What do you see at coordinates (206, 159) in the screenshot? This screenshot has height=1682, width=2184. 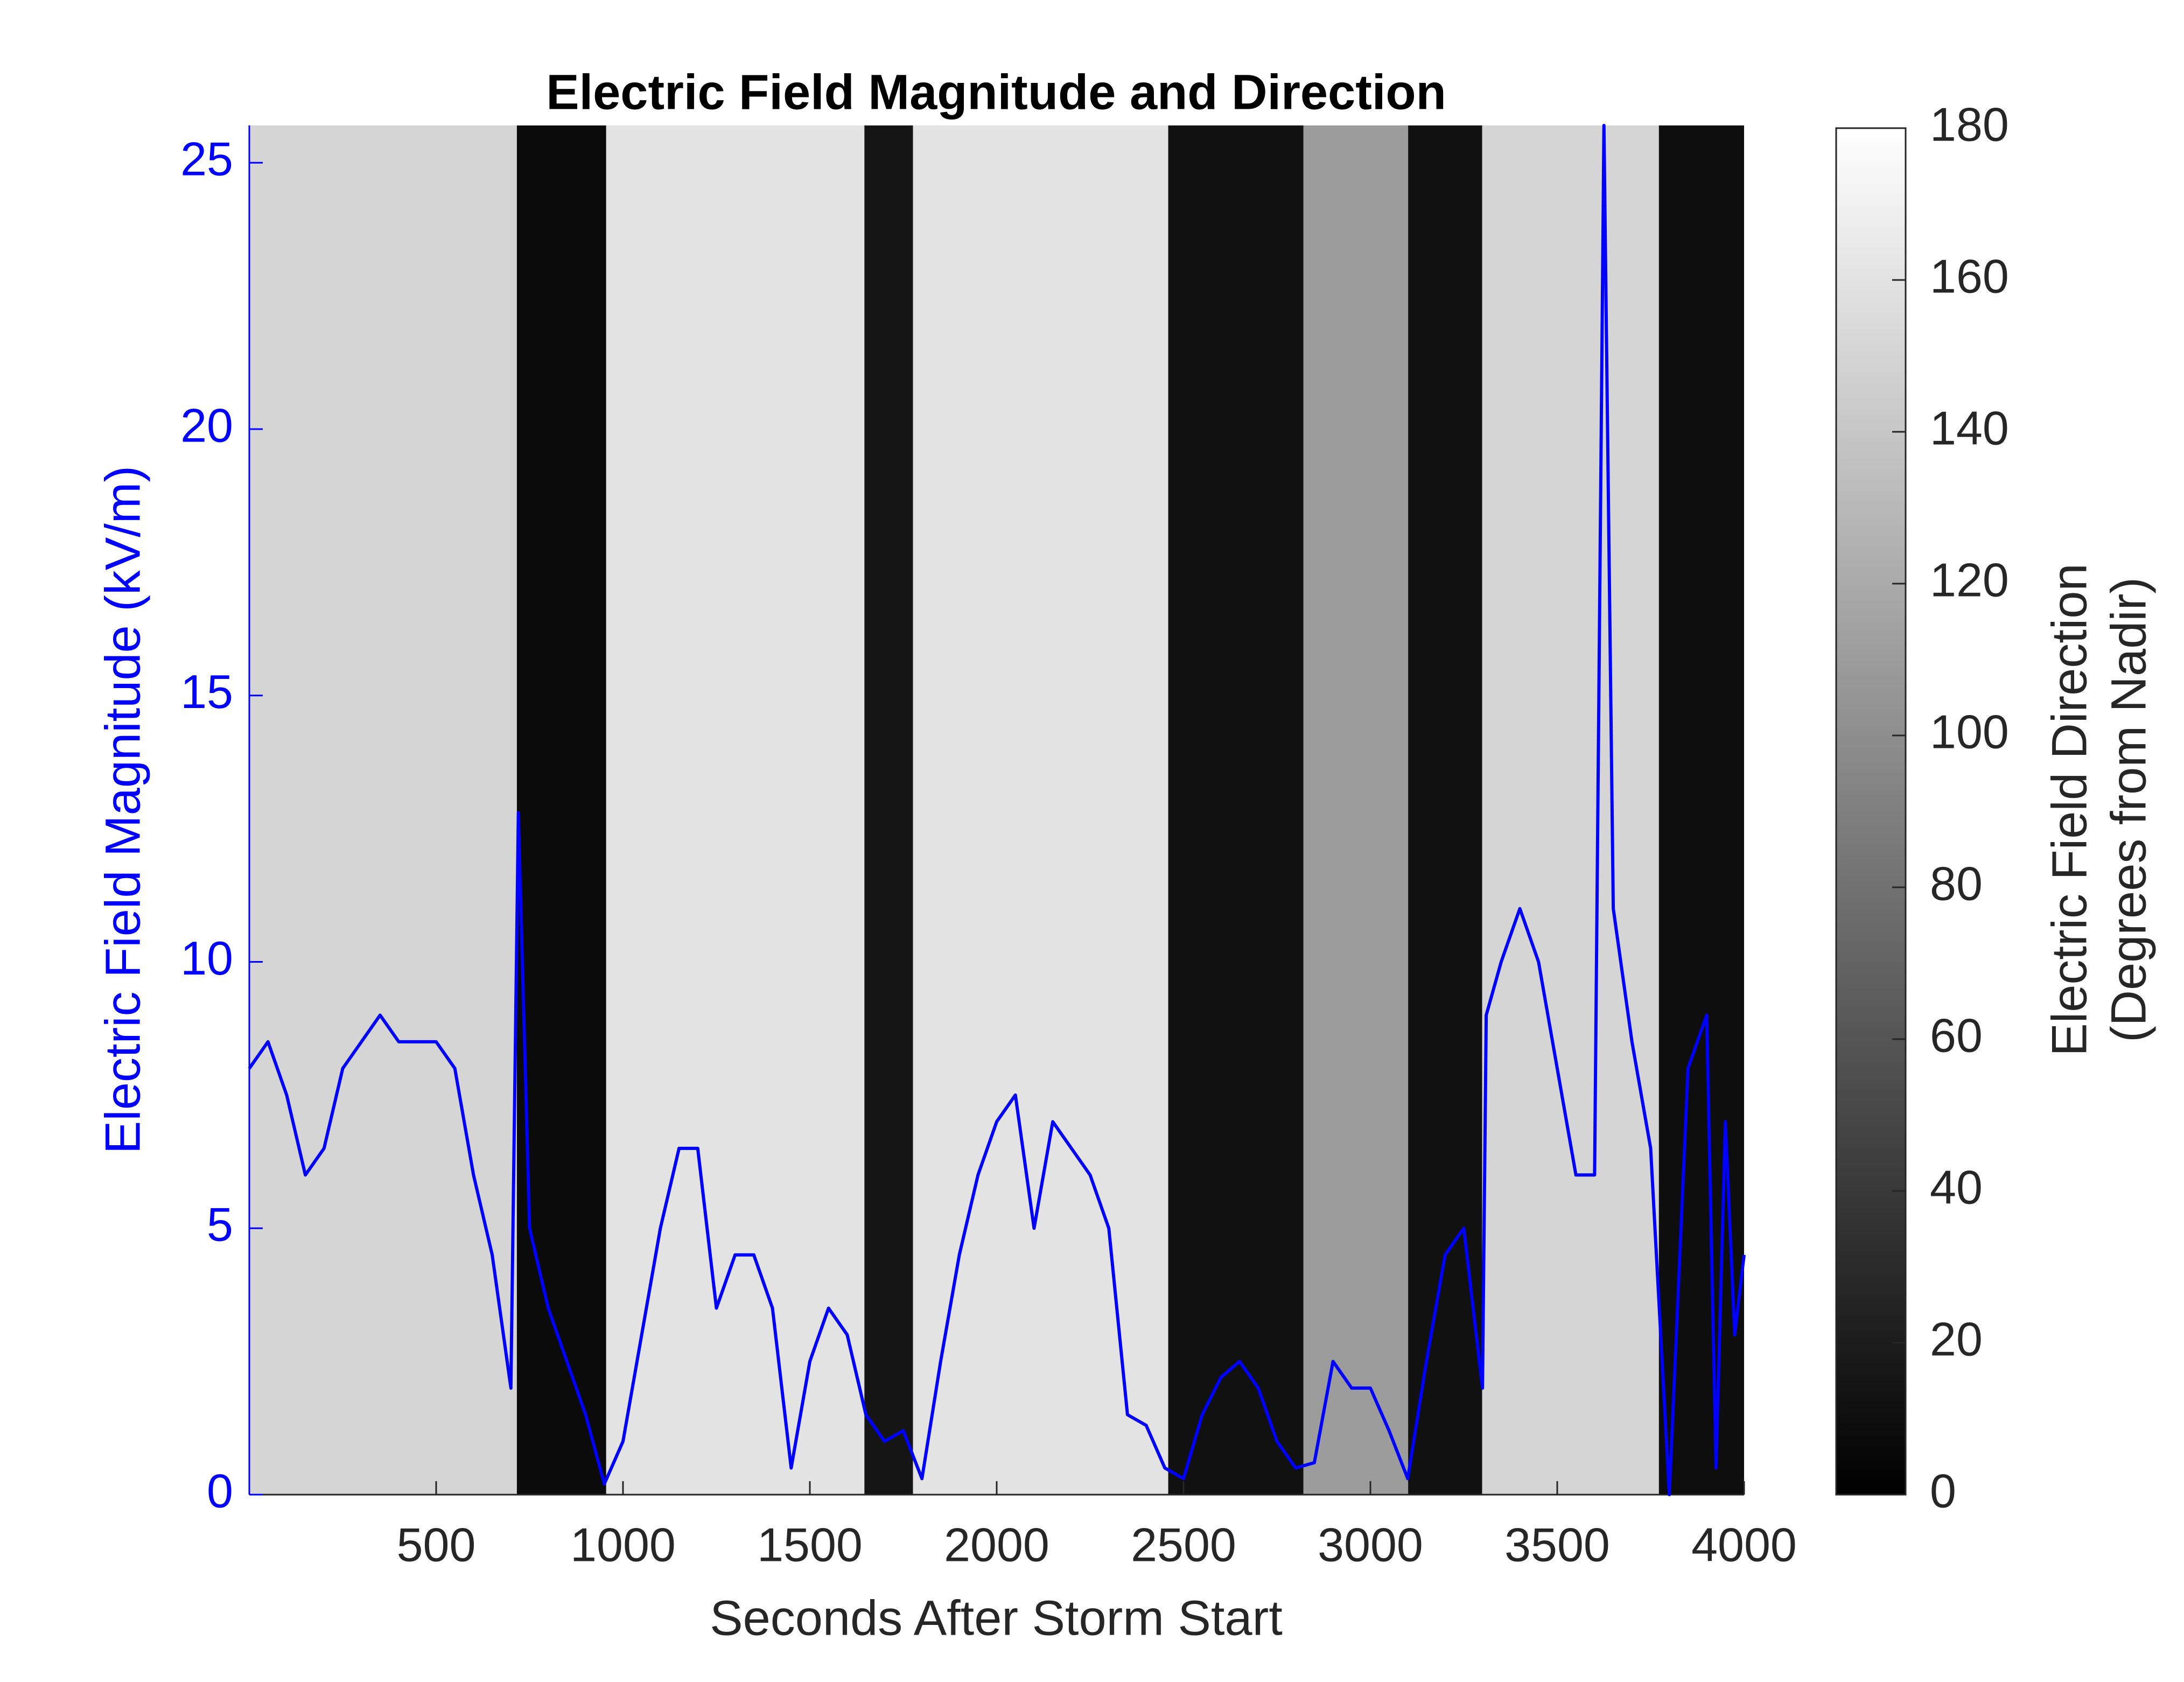 I see `y-tick-label: 25` at bounding box center [206, 159].